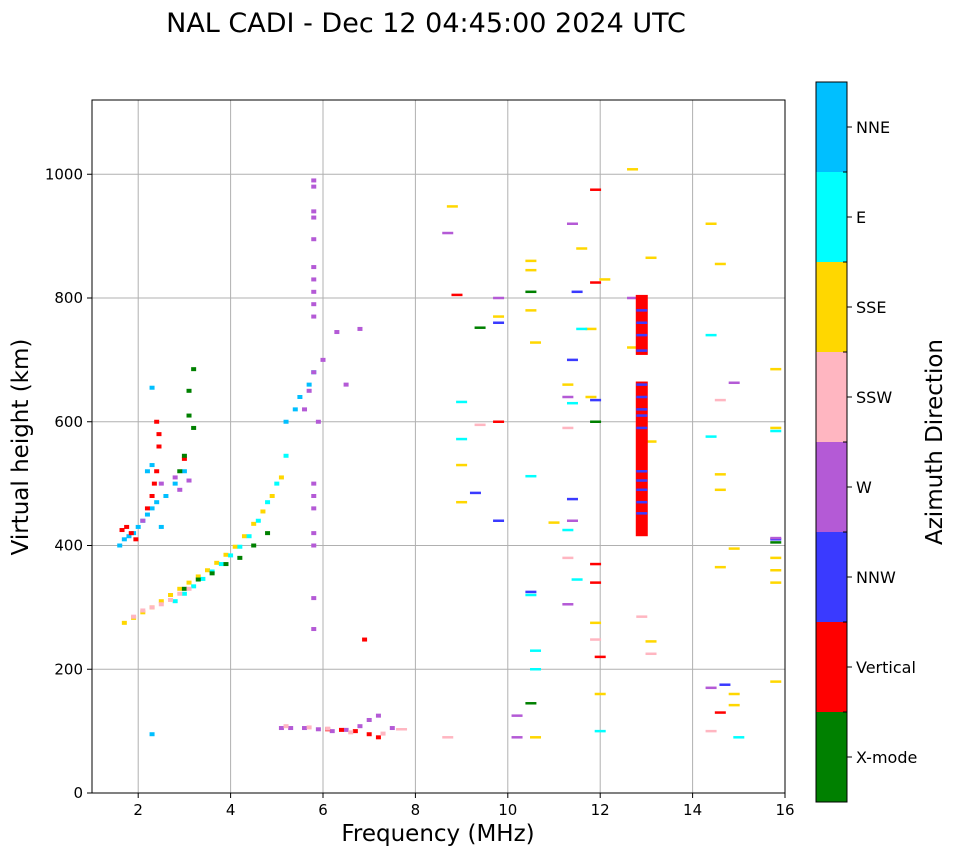 The width and height of the screenshot is (958, 861). Describe the element at coordinates (68, 483) in the screenshot. I see `y-axis: 0 200 400 600 800 1000` at that location.